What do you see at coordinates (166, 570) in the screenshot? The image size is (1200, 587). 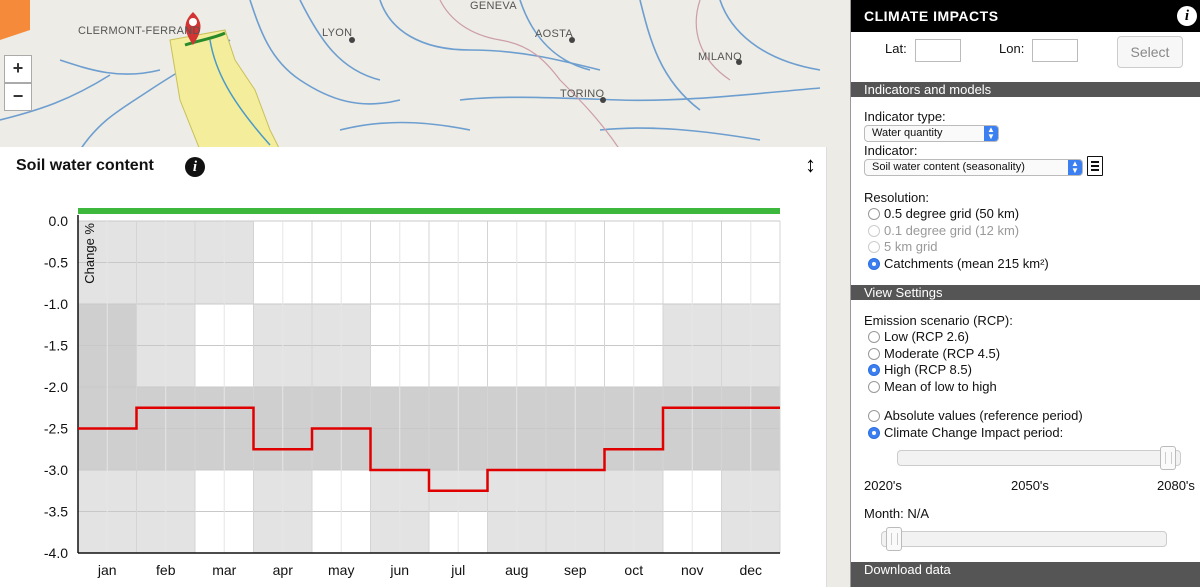 I see `x-tick-label: feb` at bounding box center [166, 570].